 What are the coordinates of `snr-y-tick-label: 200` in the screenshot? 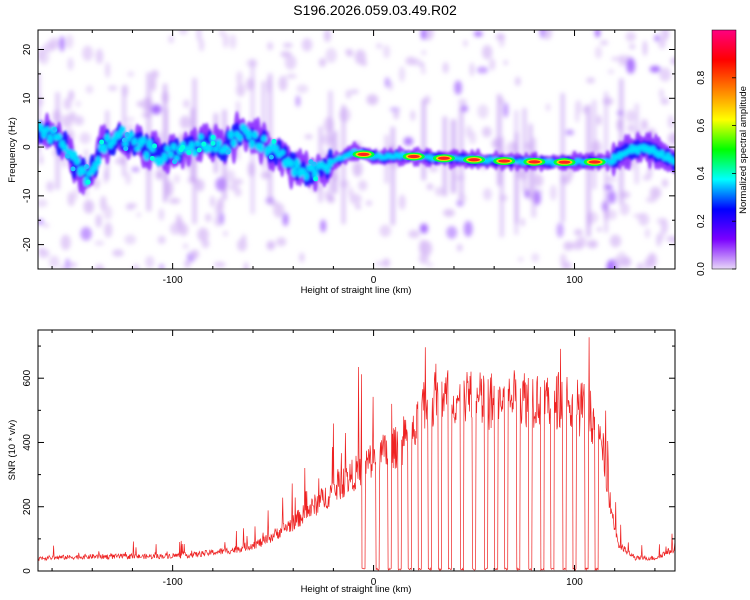 It's located at (27, 506).